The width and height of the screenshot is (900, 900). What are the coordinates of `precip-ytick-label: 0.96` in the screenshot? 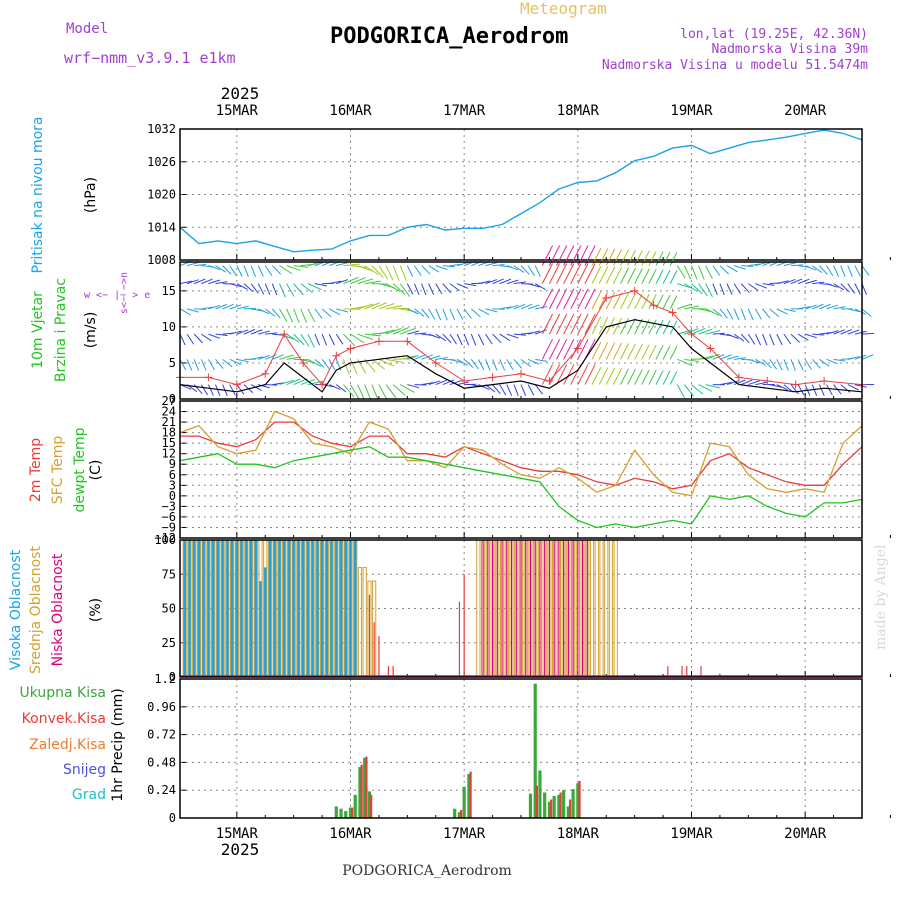 It's located at (161, 707).